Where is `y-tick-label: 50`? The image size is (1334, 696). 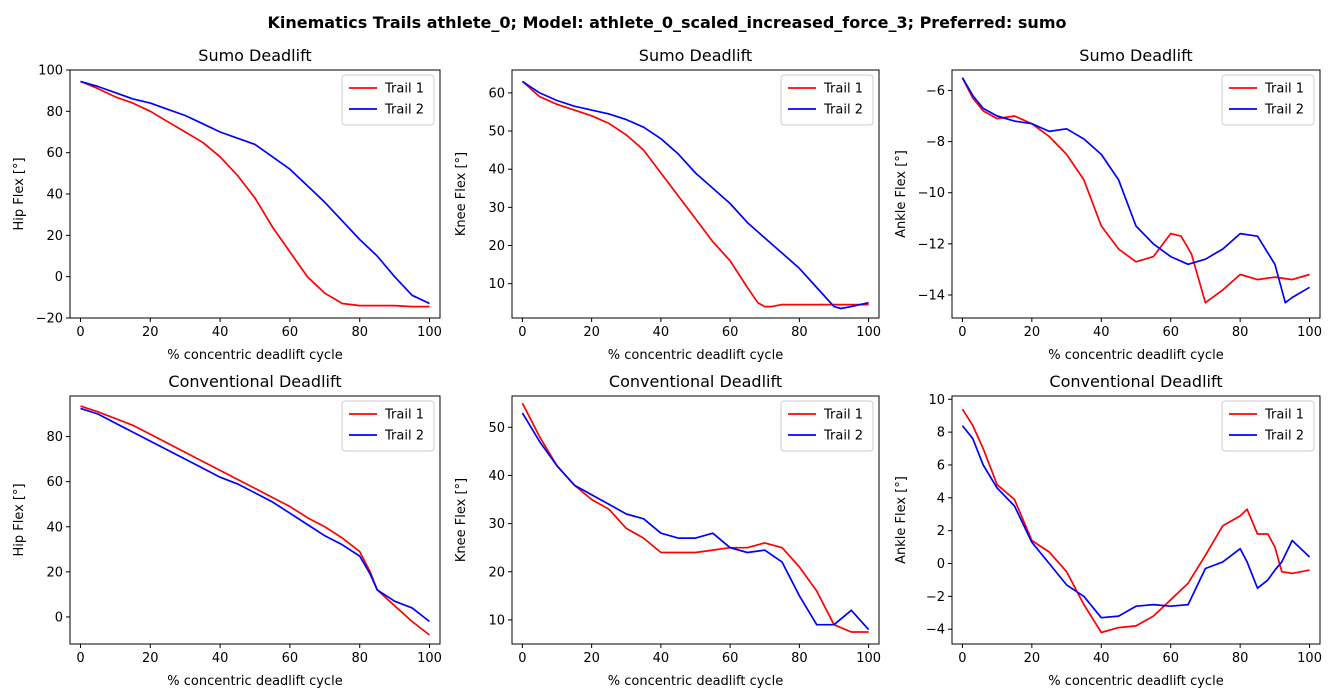 y-tick-label: 50 is located at coordinates (496, 428).